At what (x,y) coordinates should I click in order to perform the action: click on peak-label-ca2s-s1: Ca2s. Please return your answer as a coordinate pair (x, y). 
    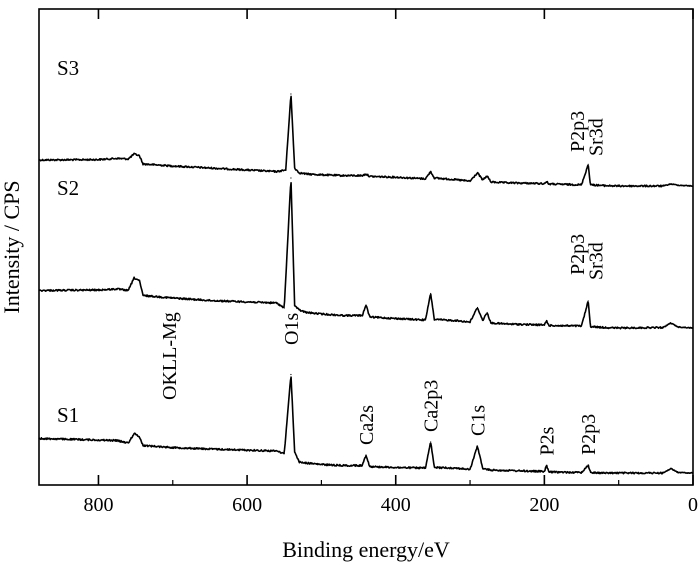
    Looking at the image, I should click on (367, 425).